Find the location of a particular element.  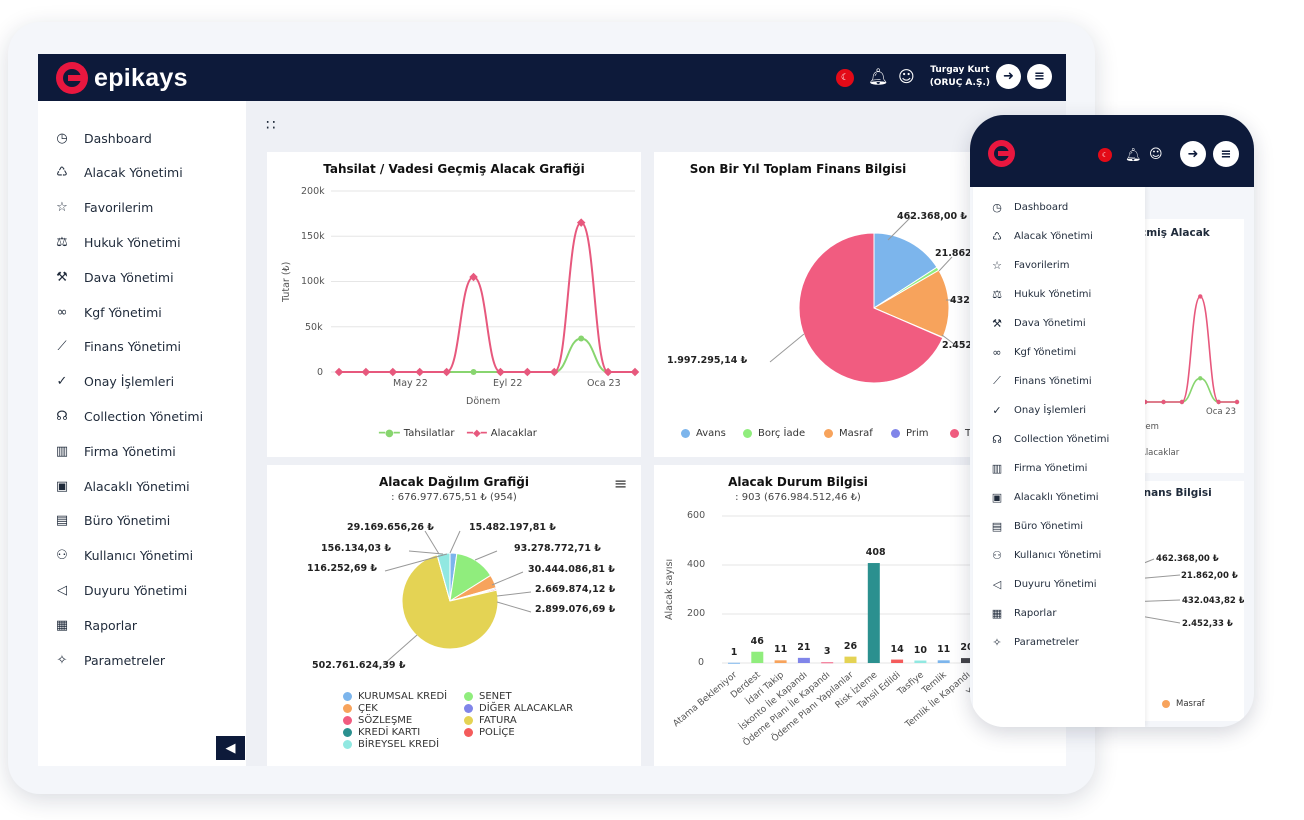

phone-menu-item: ⚇ Kullanıcı Yönetimi is located at coordinates (1046, 555).